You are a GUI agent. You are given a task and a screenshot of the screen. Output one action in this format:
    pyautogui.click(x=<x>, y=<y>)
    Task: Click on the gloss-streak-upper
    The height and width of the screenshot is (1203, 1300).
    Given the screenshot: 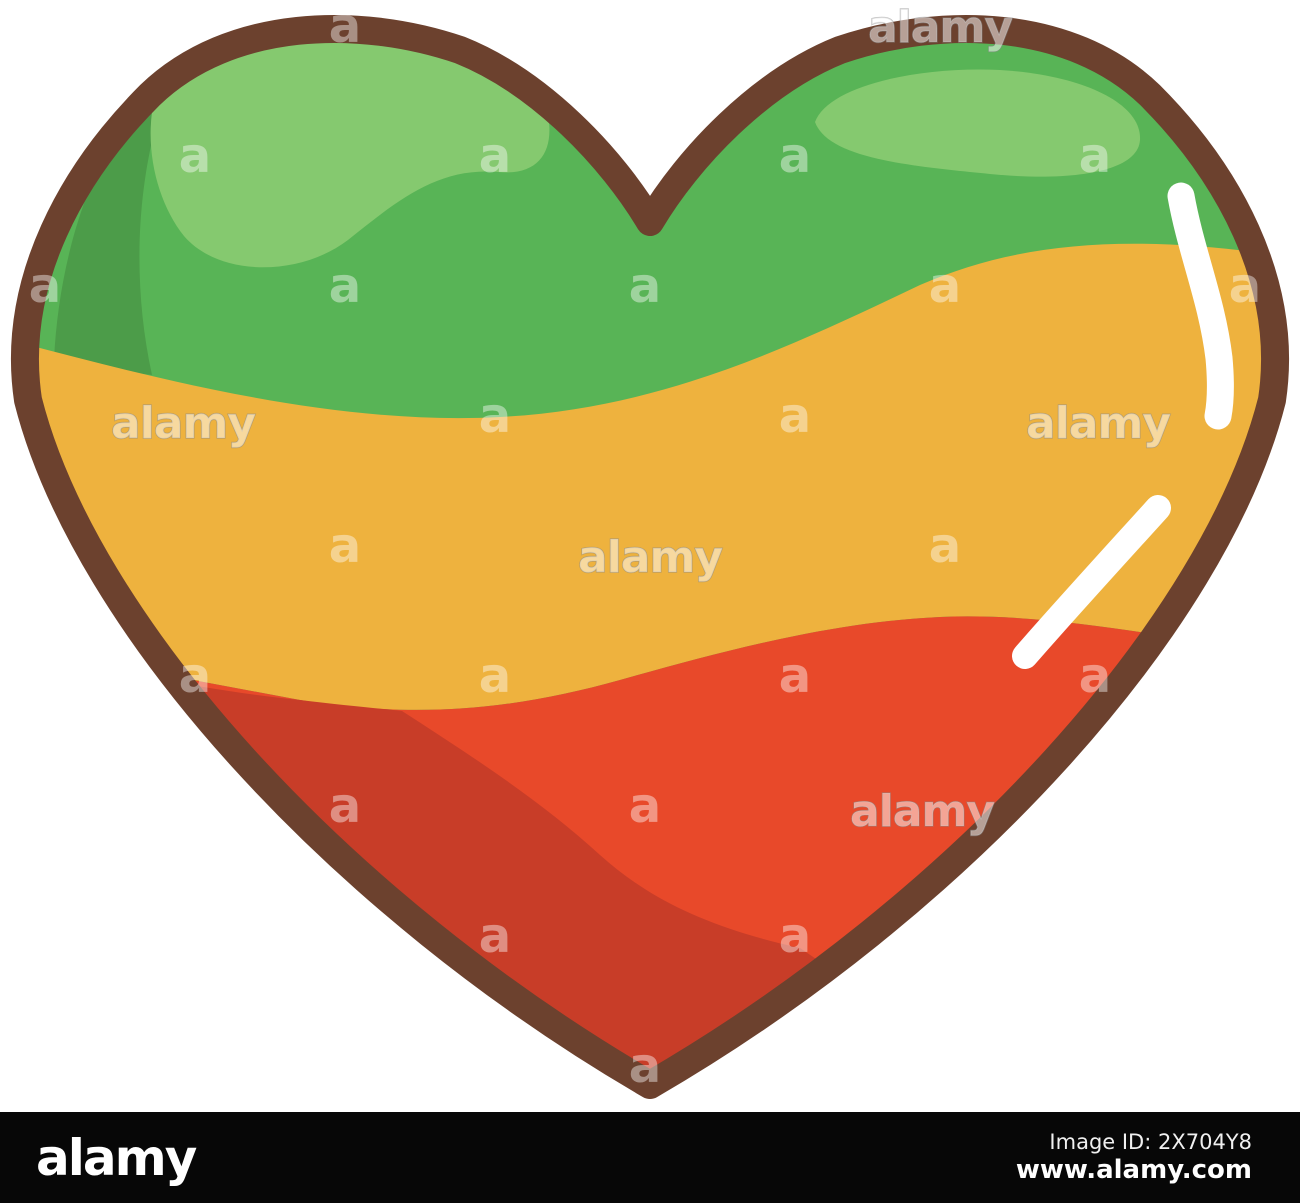 What is the action you would take?
    pyautogui.click(x=1200, y=306)
    